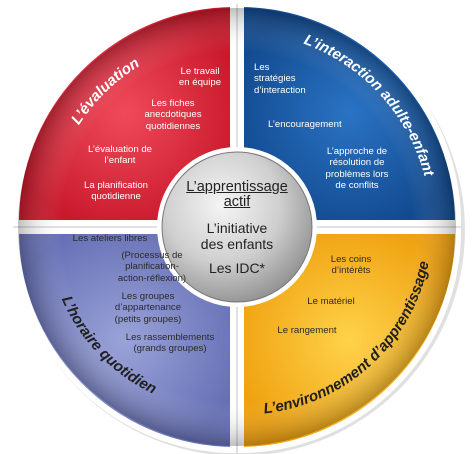 The height and width of the screenshot is (454, 474). I want to click on center-title: L’apprentissage actif, so click(237, 195).